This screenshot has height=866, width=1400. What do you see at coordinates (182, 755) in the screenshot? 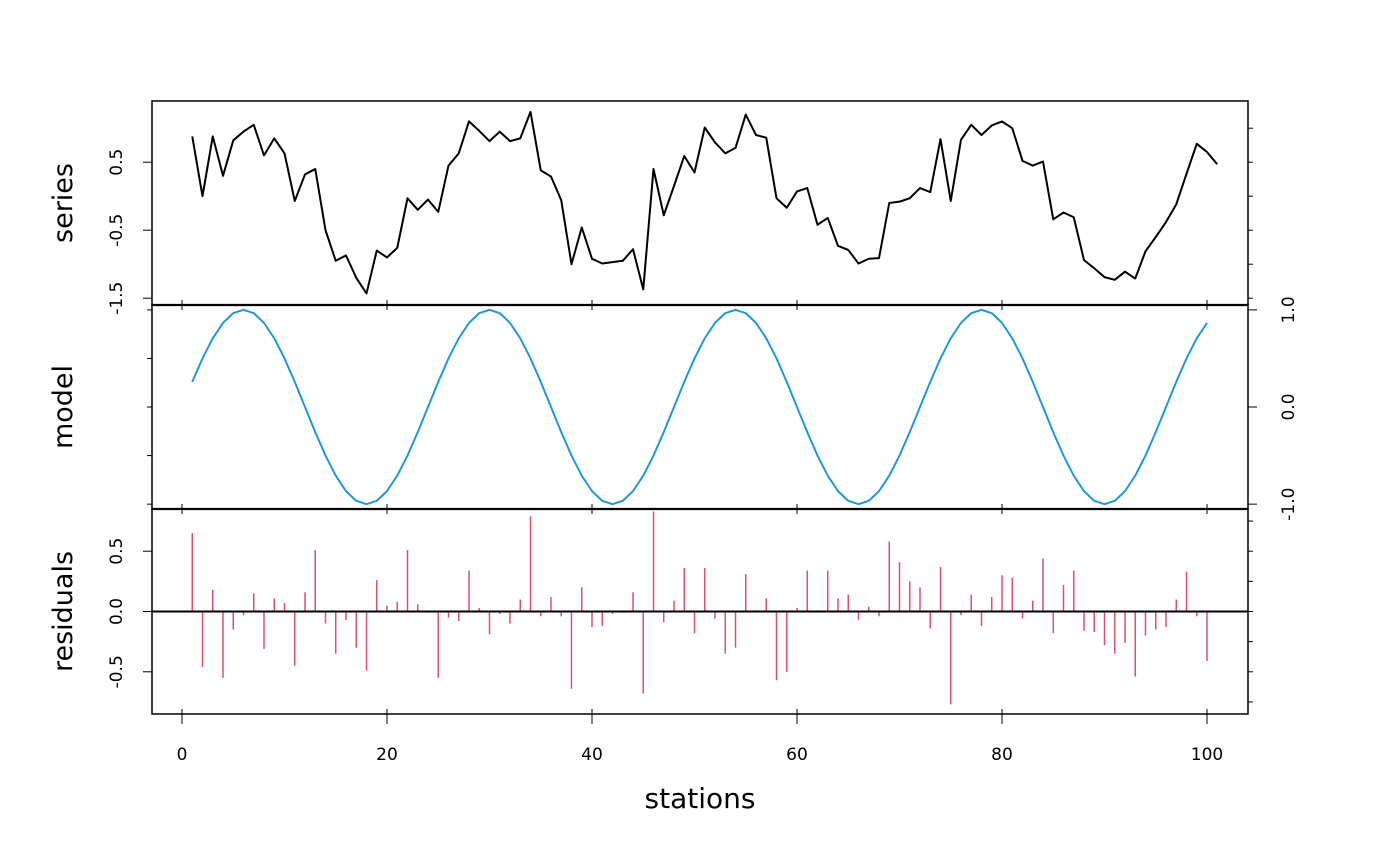
I see `x-tick-label: 0` at bounding box center [182, 755].